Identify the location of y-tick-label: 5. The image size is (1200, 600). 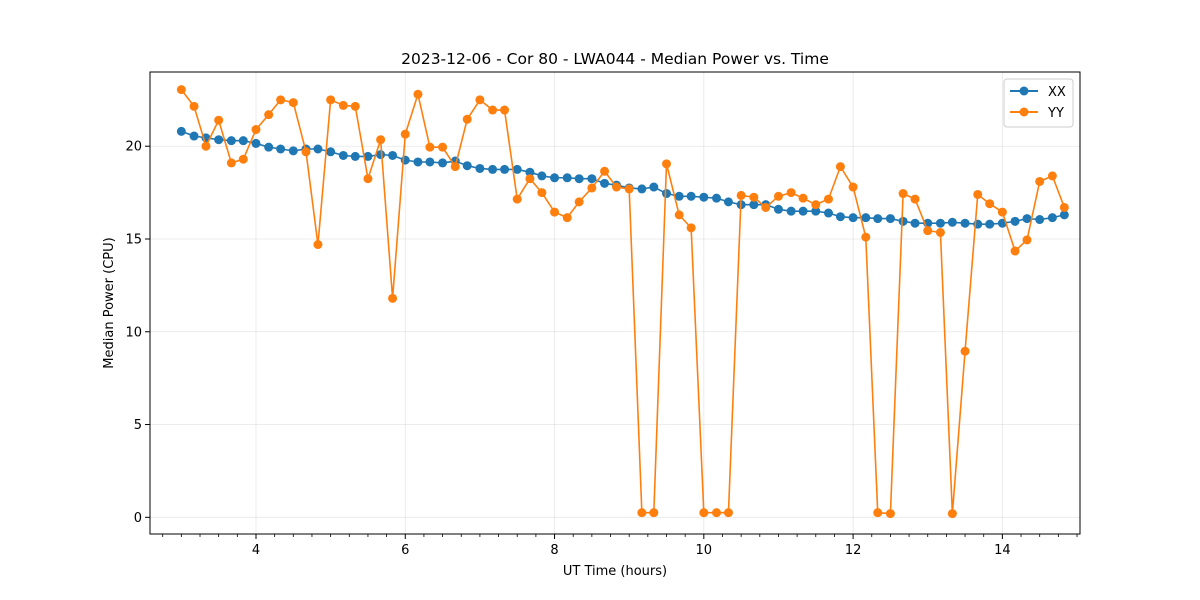
(138, 425).